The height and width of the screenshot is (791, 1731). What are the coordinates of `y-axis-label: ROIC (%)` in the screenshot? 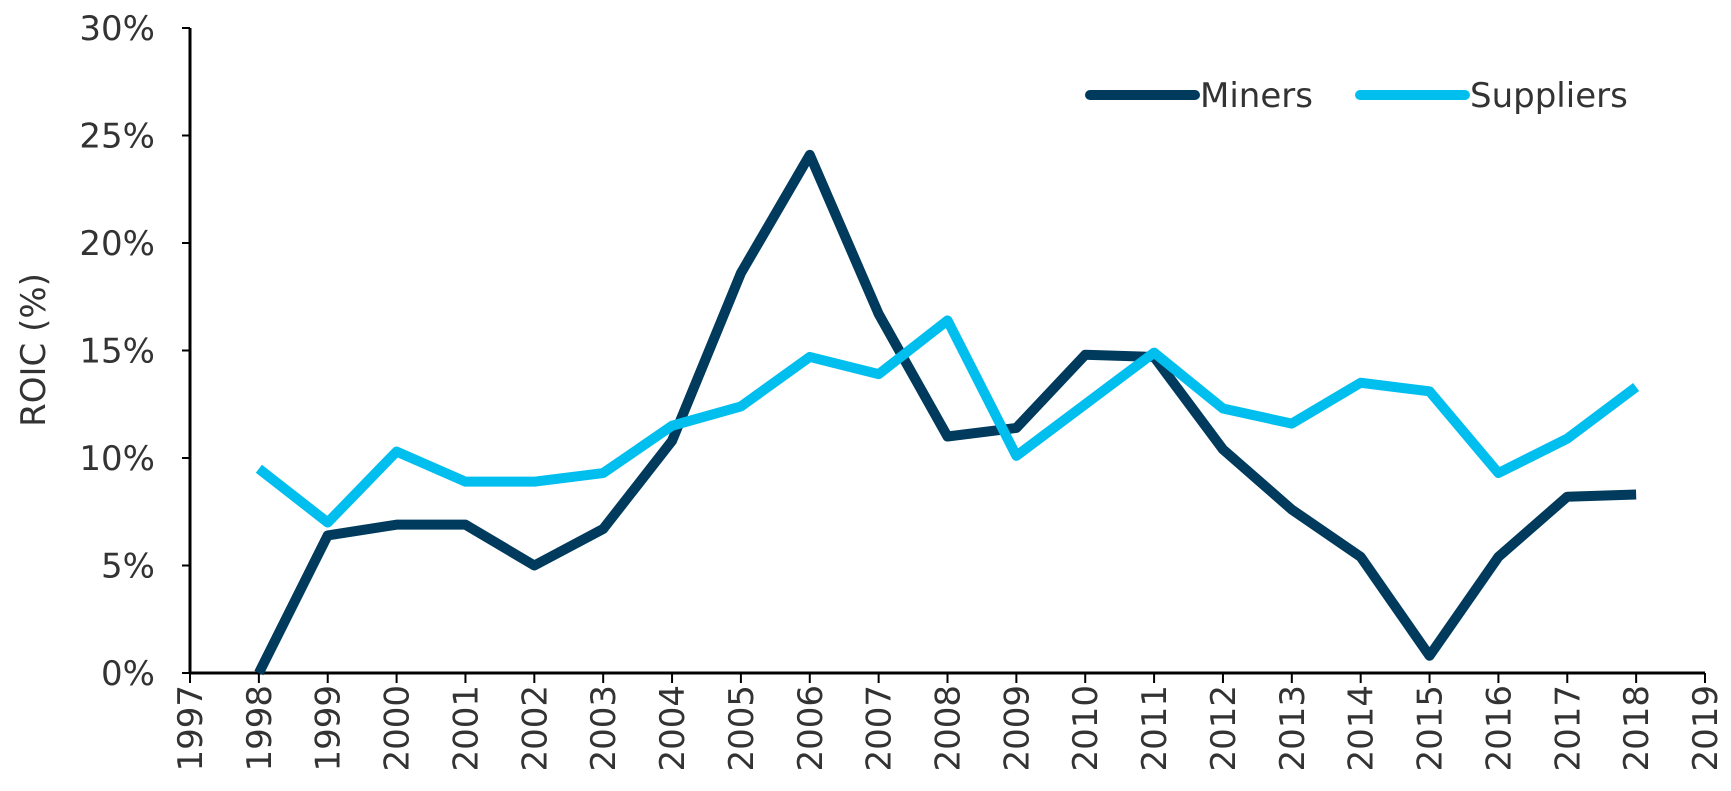 It's located at (34, 350).